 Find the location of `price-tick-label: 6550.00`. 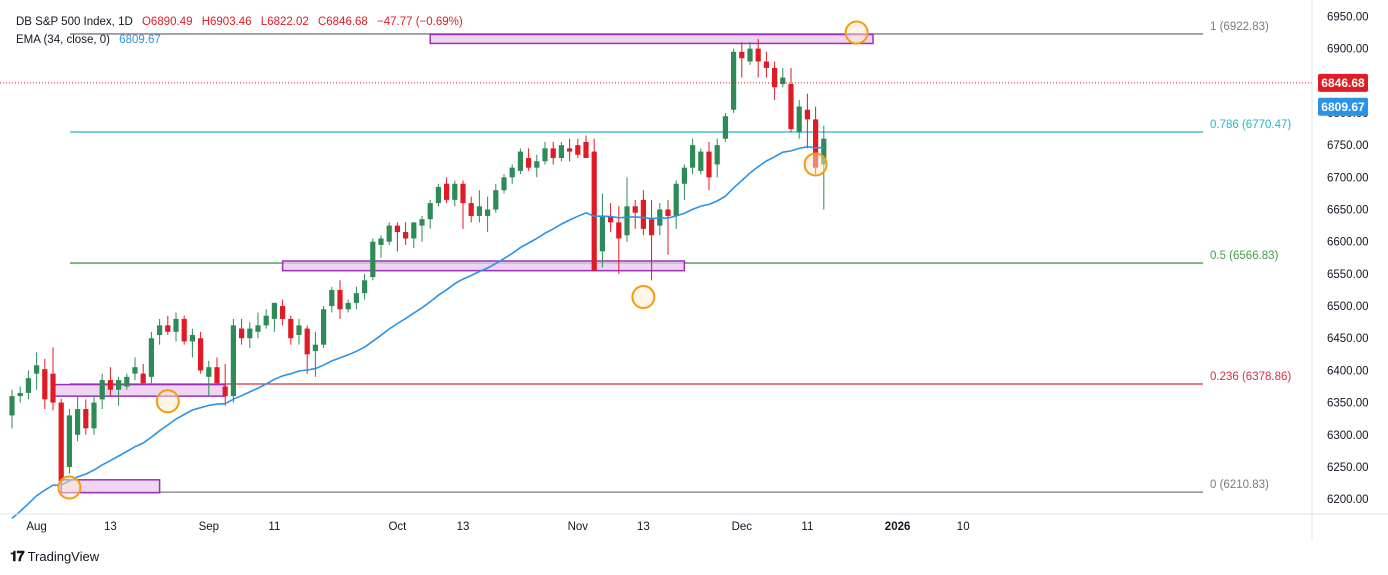

price-tick-label: 6550.00 is located at coordinates (1348, 275).